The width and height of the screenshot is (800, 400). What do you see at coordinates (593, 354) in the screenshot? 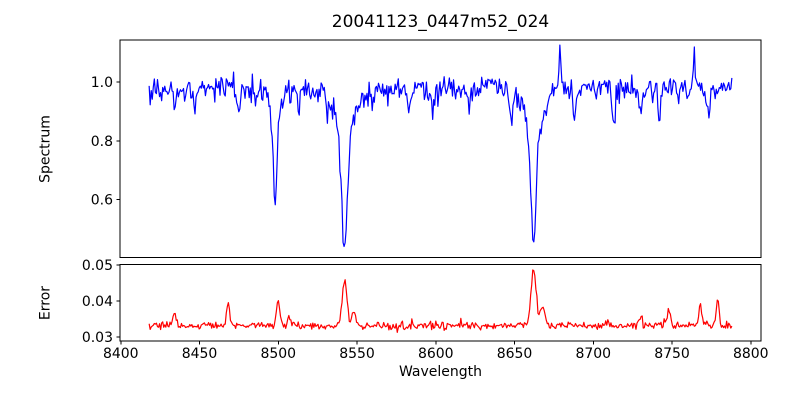
I see `x-tick-label: 8700` at bounding box center [593, 354].